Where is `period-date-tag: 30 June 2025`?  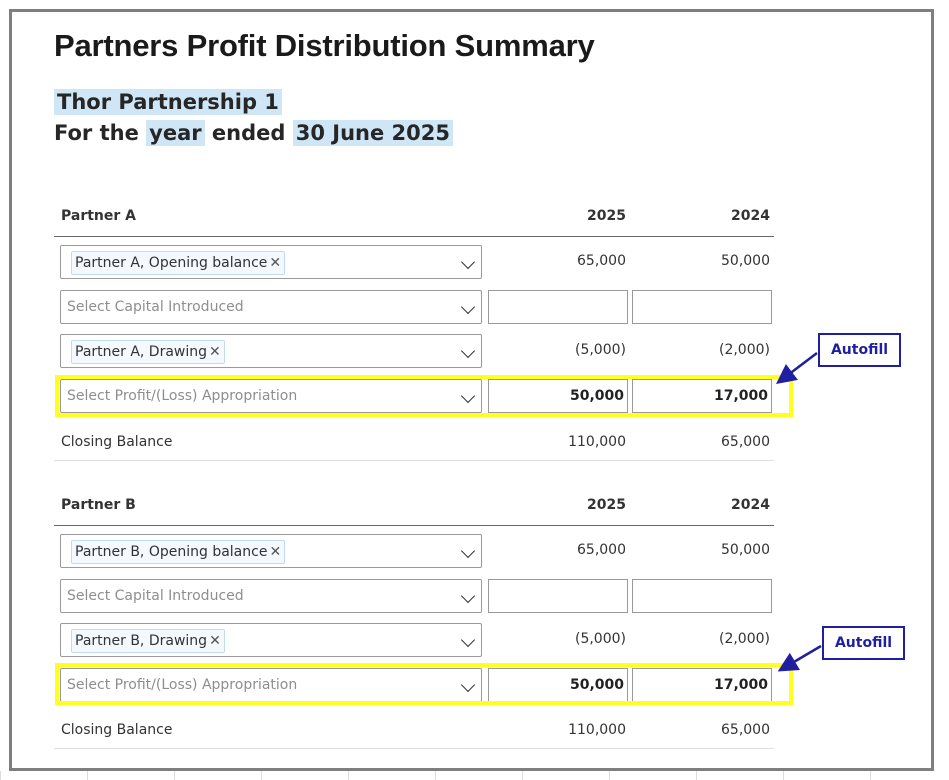 period-date-tag: 30 June 2025 is located at coordinates (372, 133).